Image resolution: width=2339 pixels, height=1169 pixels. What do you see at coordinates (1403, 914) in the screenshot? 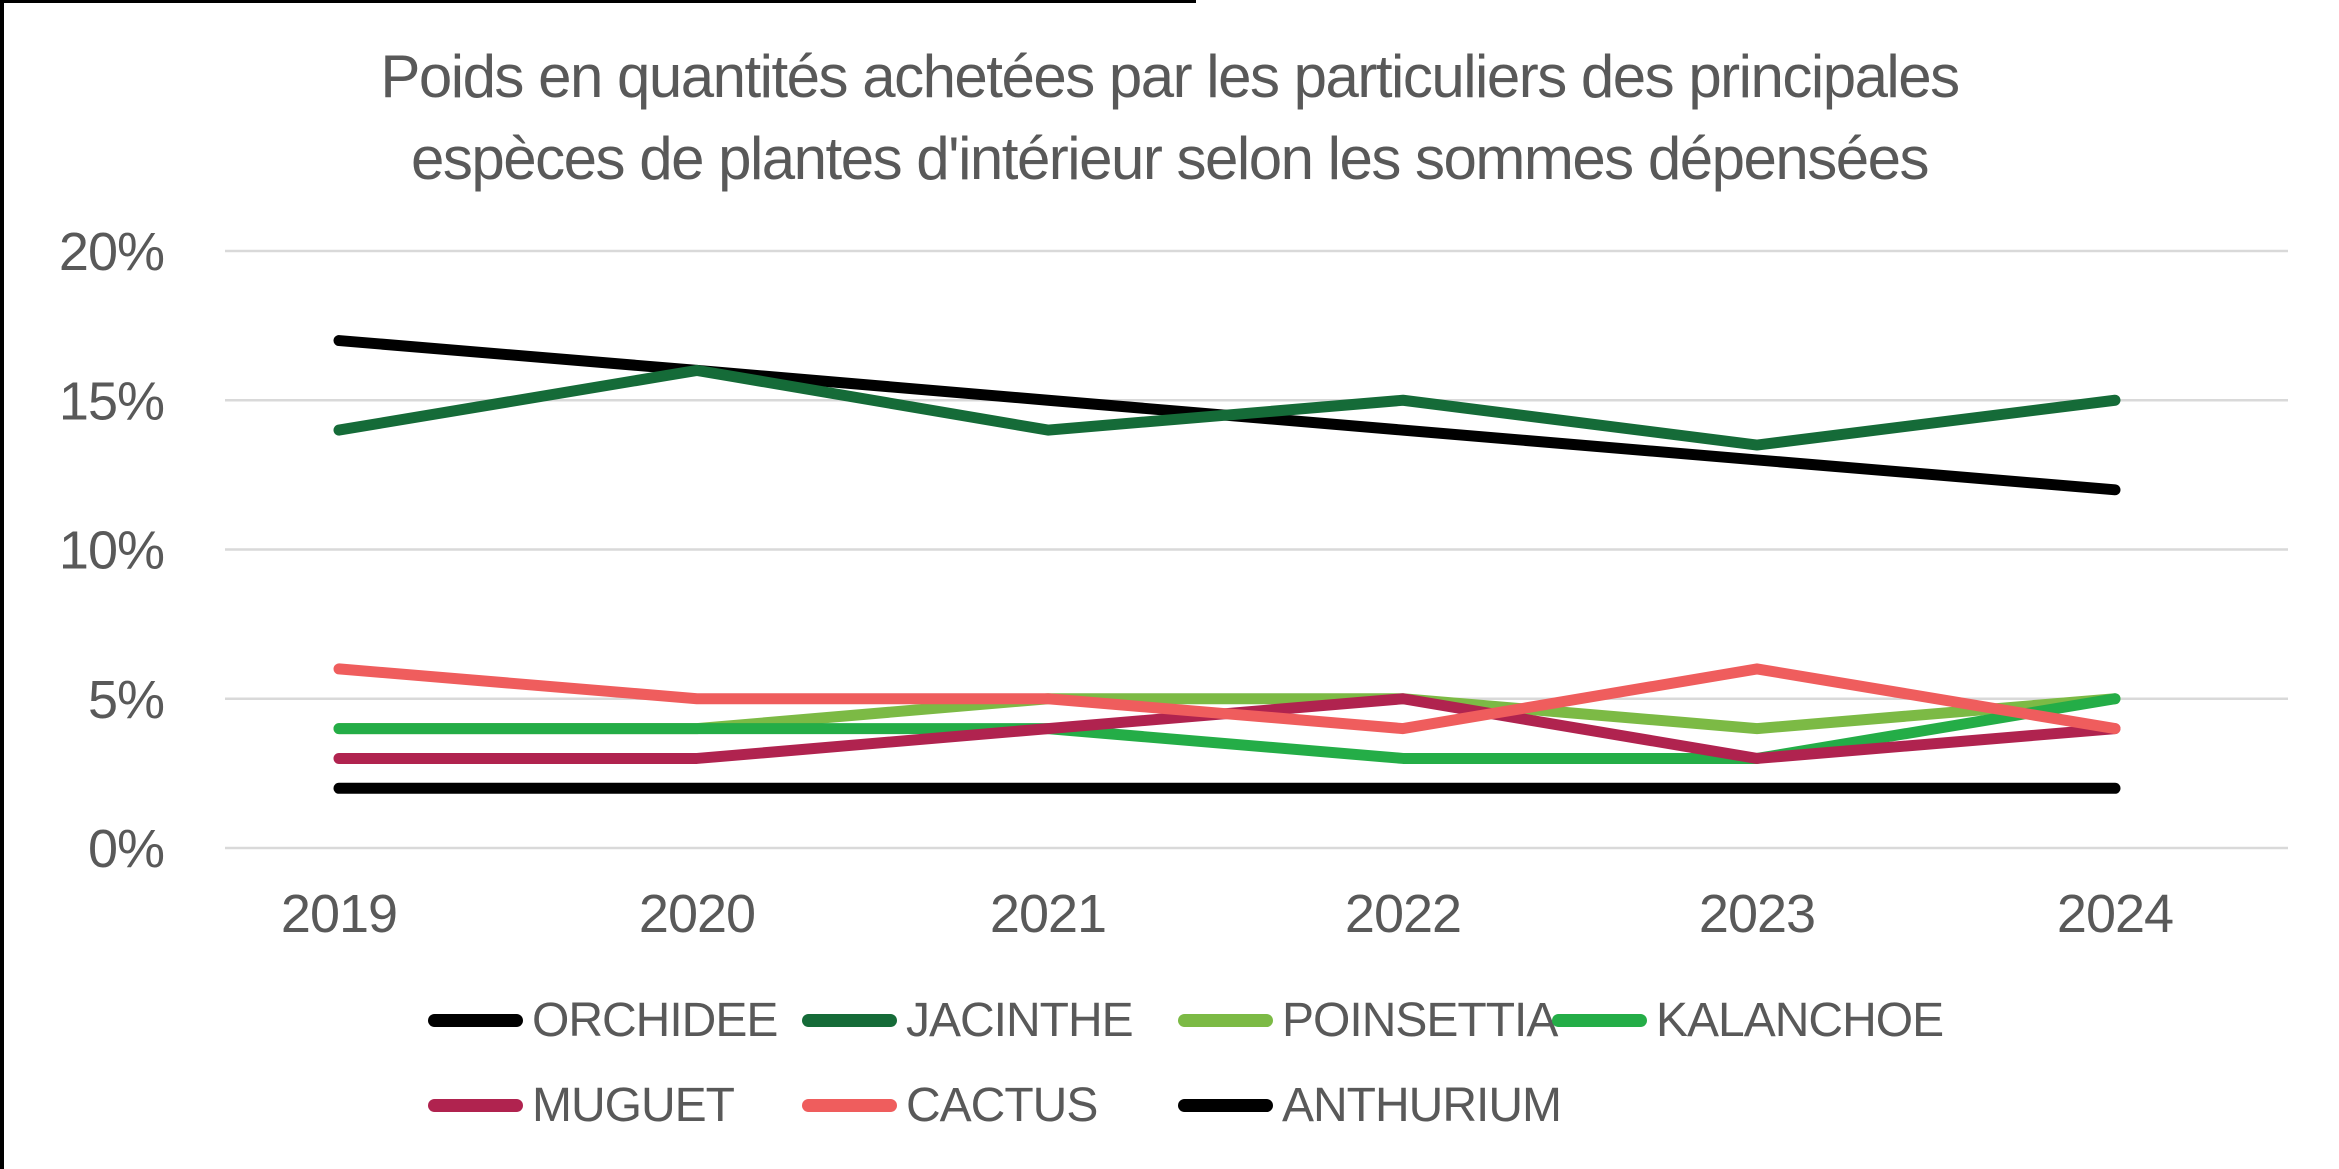
I see `x-axis-label-2022: 2022` at bounding box center [1403, 914].